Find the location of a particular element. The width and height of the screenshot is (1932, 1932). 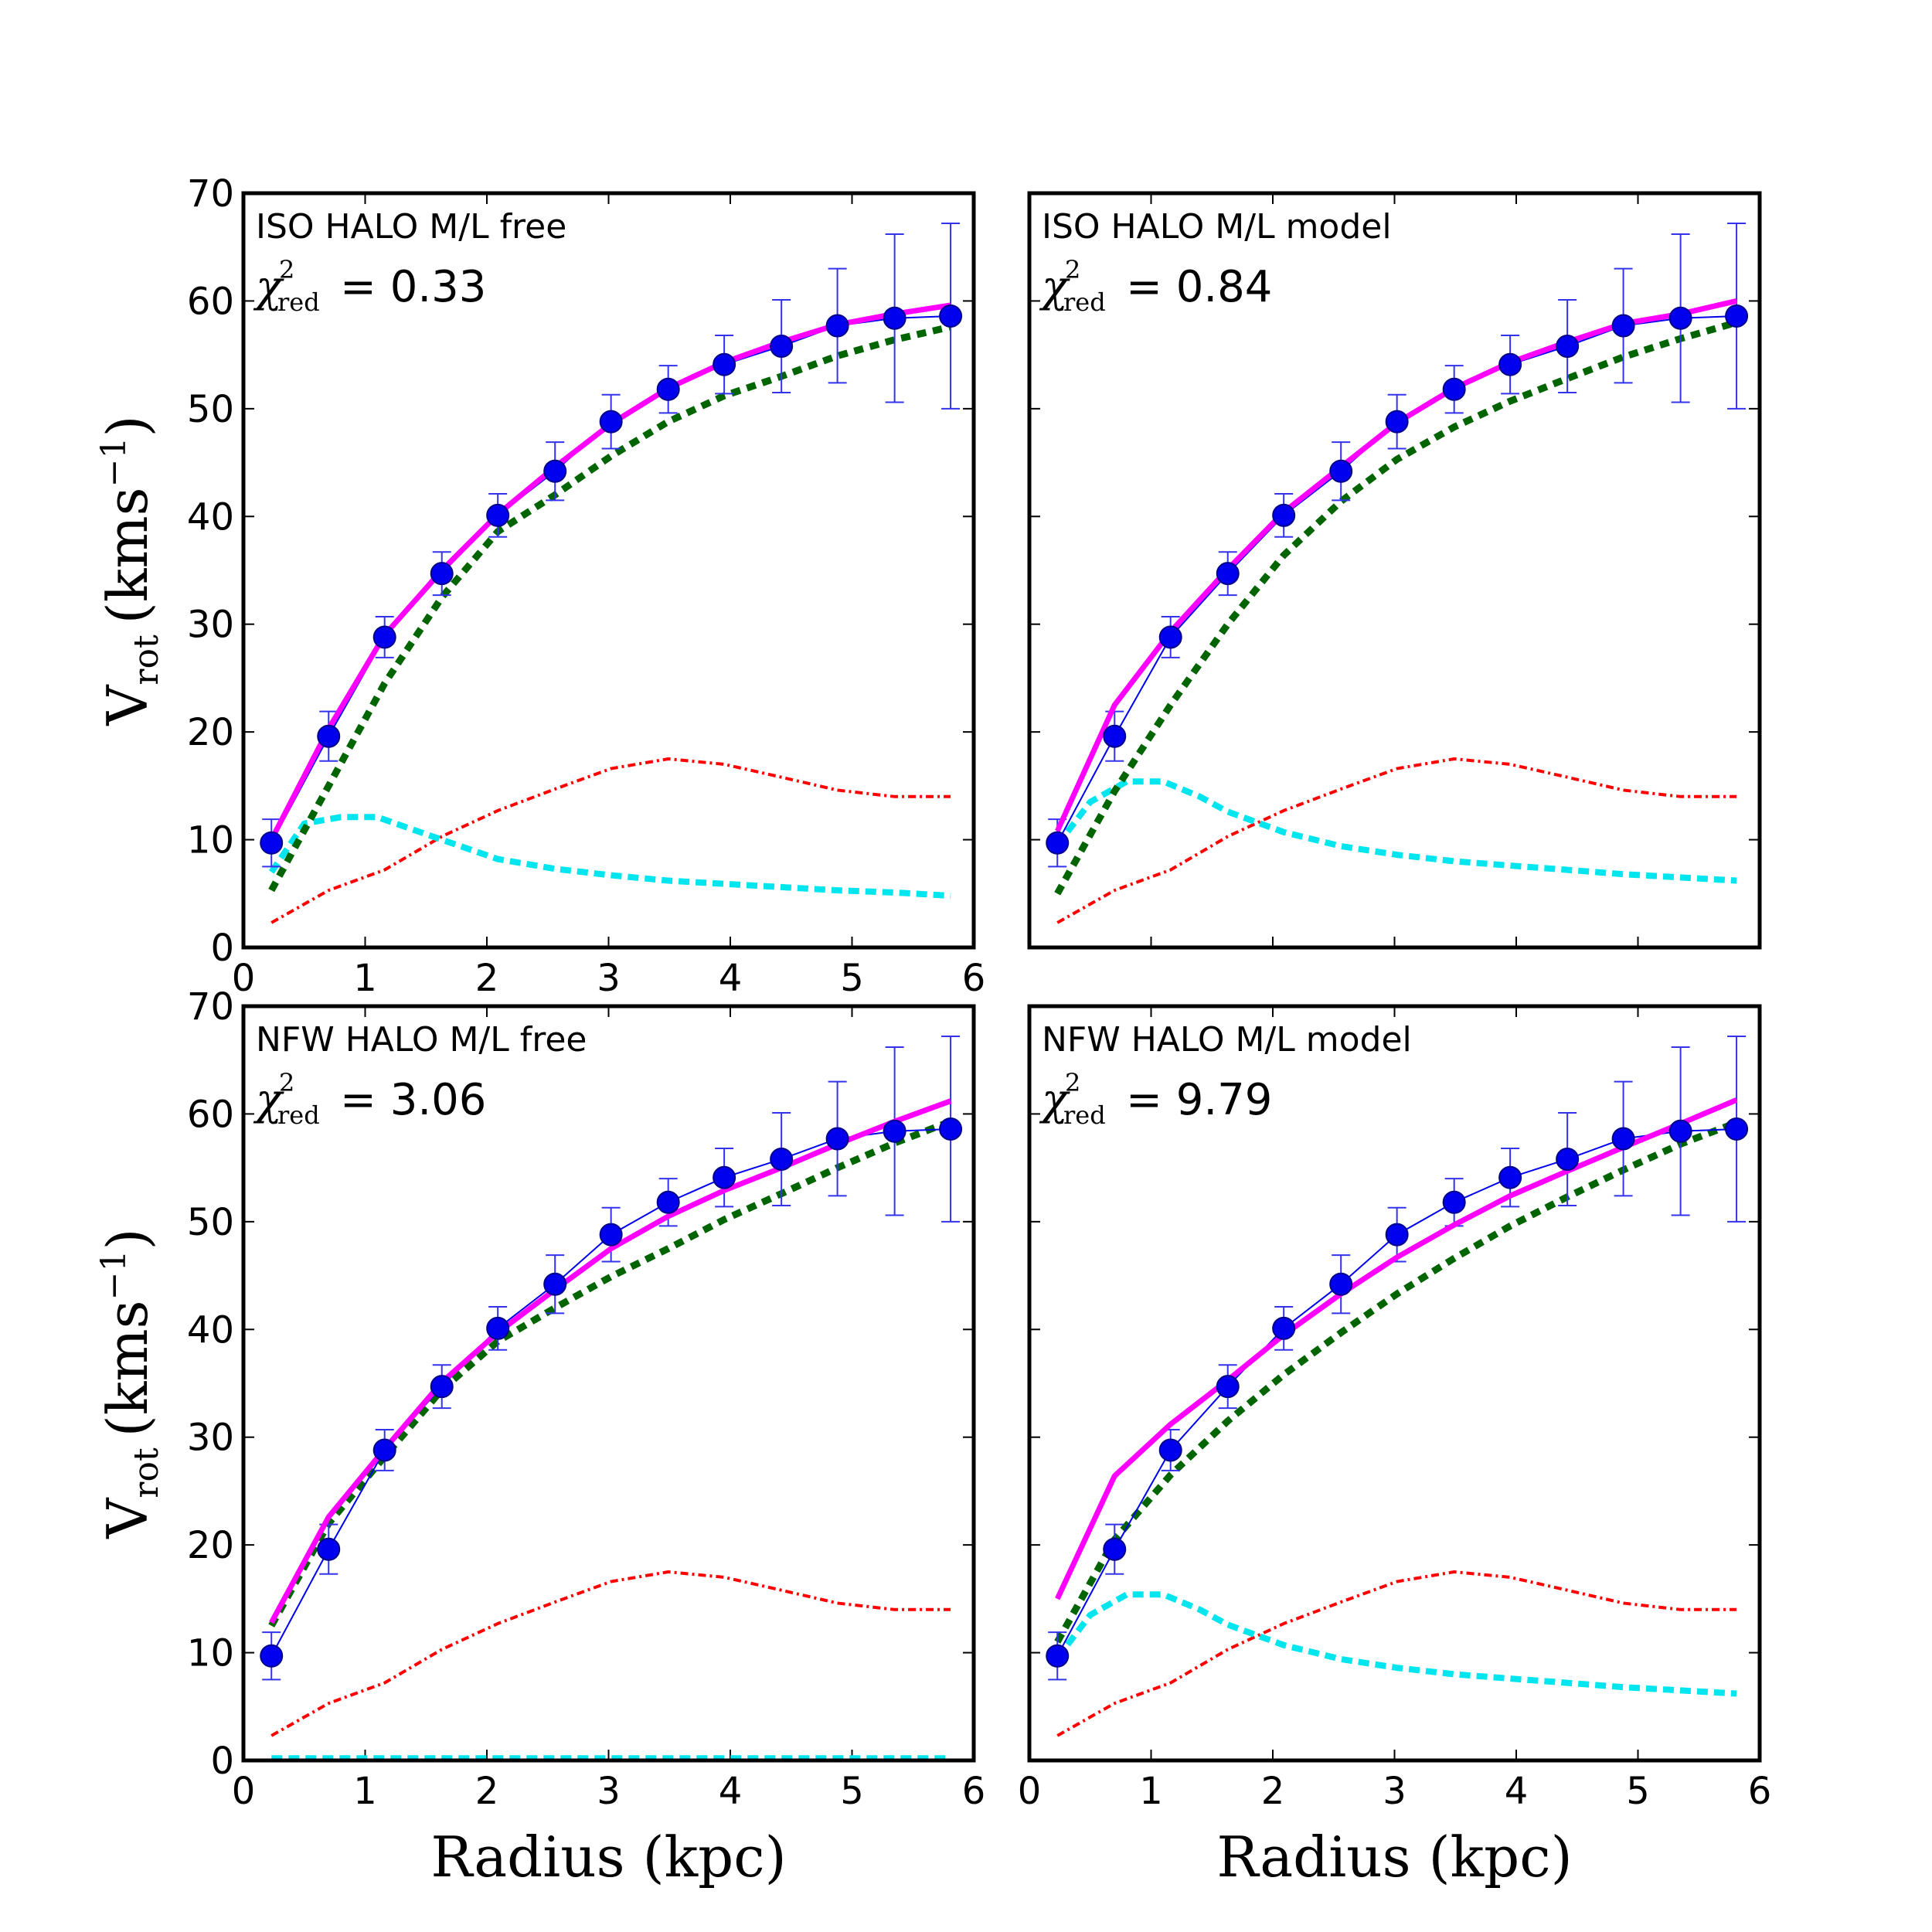

y-tick-label: 60 is located at coordinates (211, 301).